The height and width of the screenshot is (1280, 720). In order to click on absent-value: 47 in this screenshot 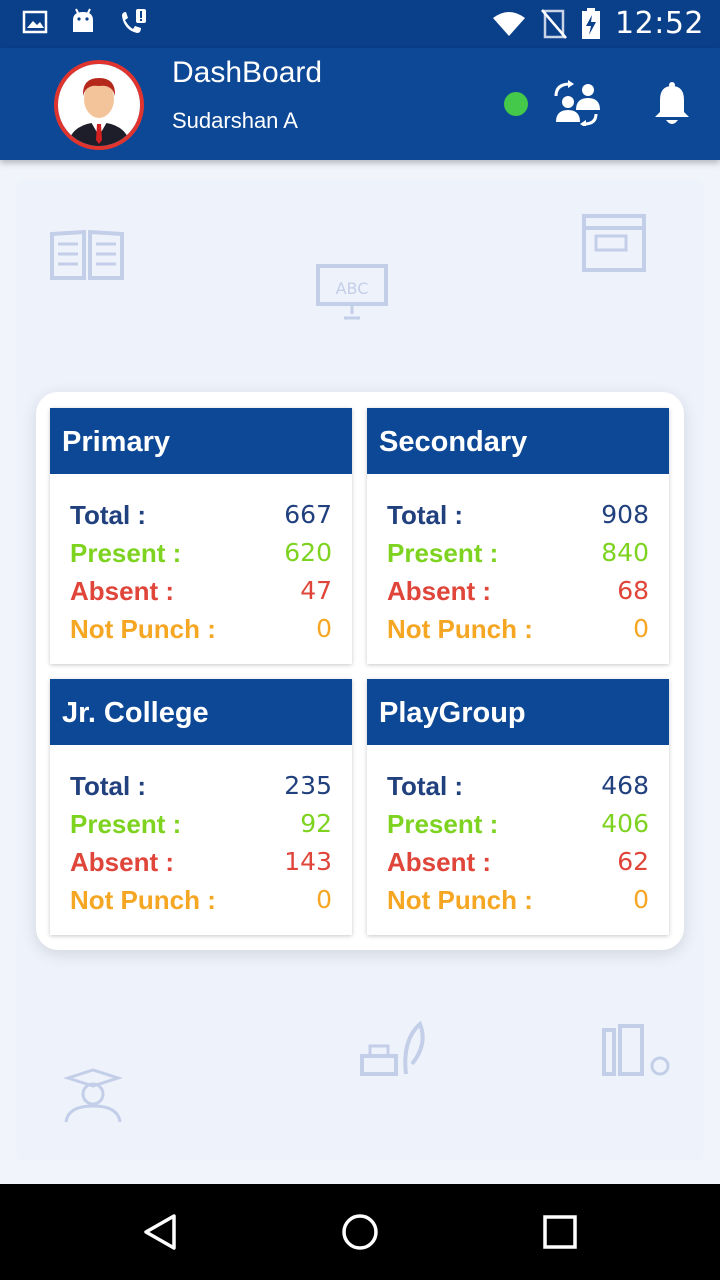, I will do `click(316, 590)`.